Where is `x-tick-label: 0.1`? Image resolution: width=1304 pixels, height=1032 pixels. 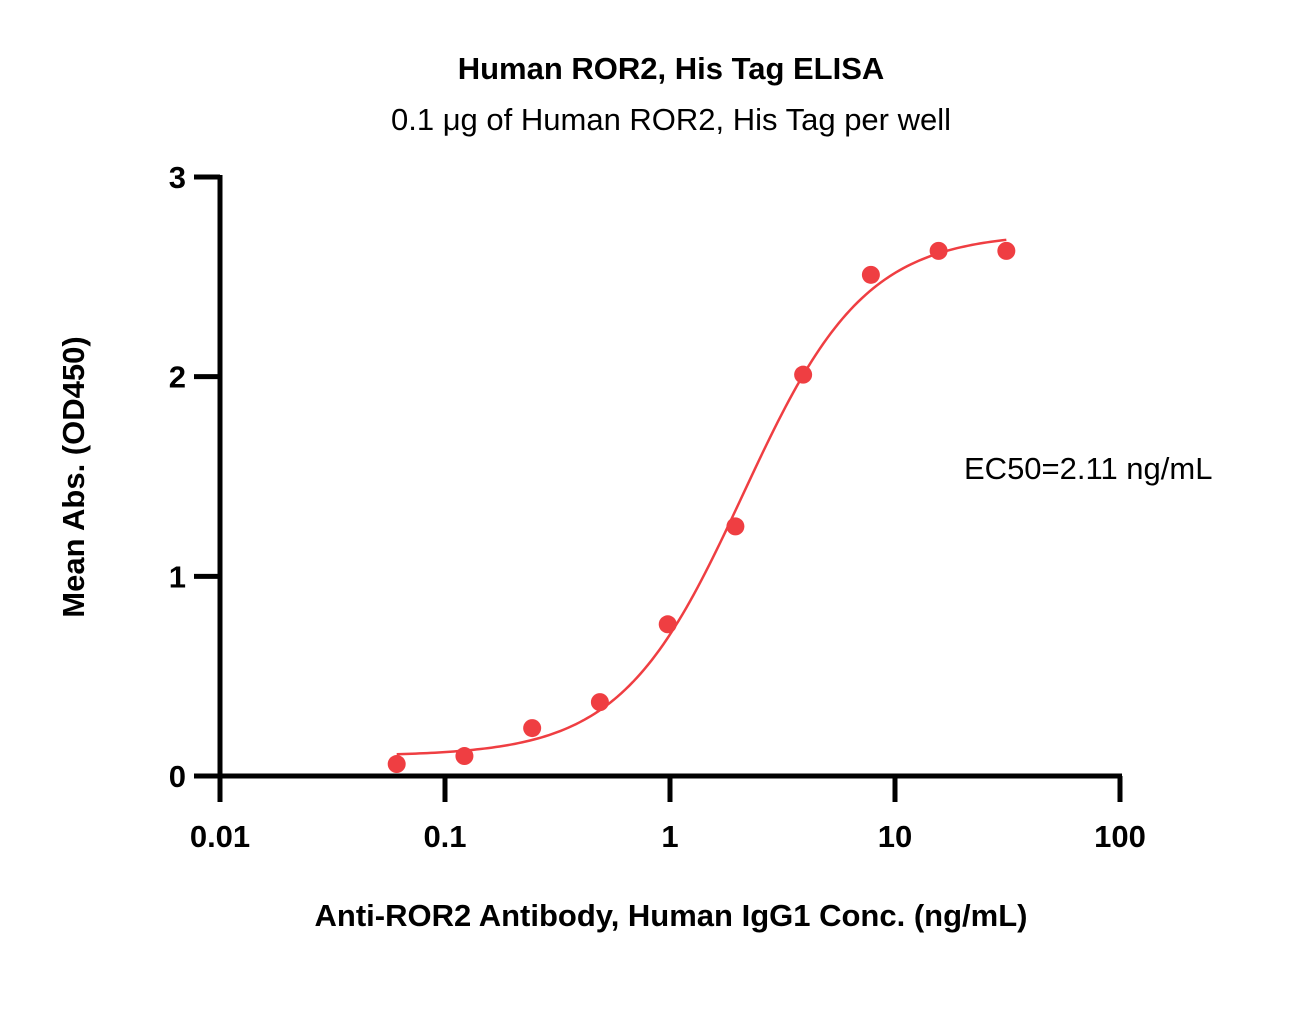
x-tick-label: 0.1 is located at coordinates (444, 836).